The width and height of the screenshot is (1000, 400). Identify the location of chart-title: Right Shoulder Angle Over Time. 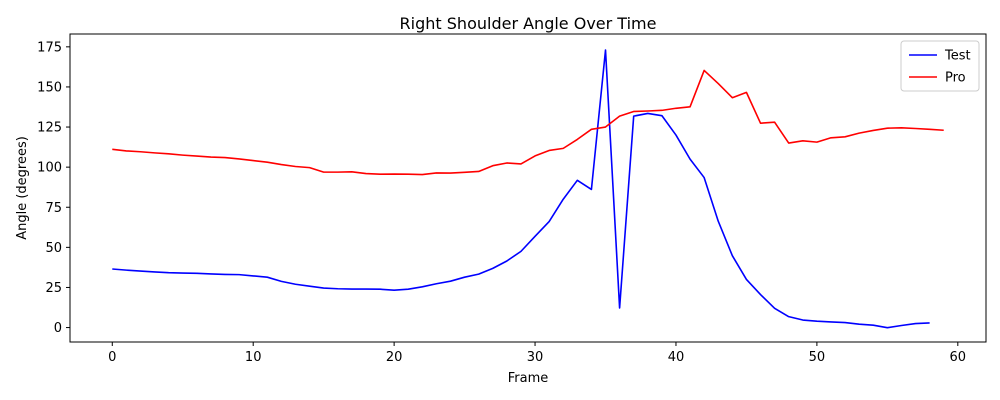
(528, 23).